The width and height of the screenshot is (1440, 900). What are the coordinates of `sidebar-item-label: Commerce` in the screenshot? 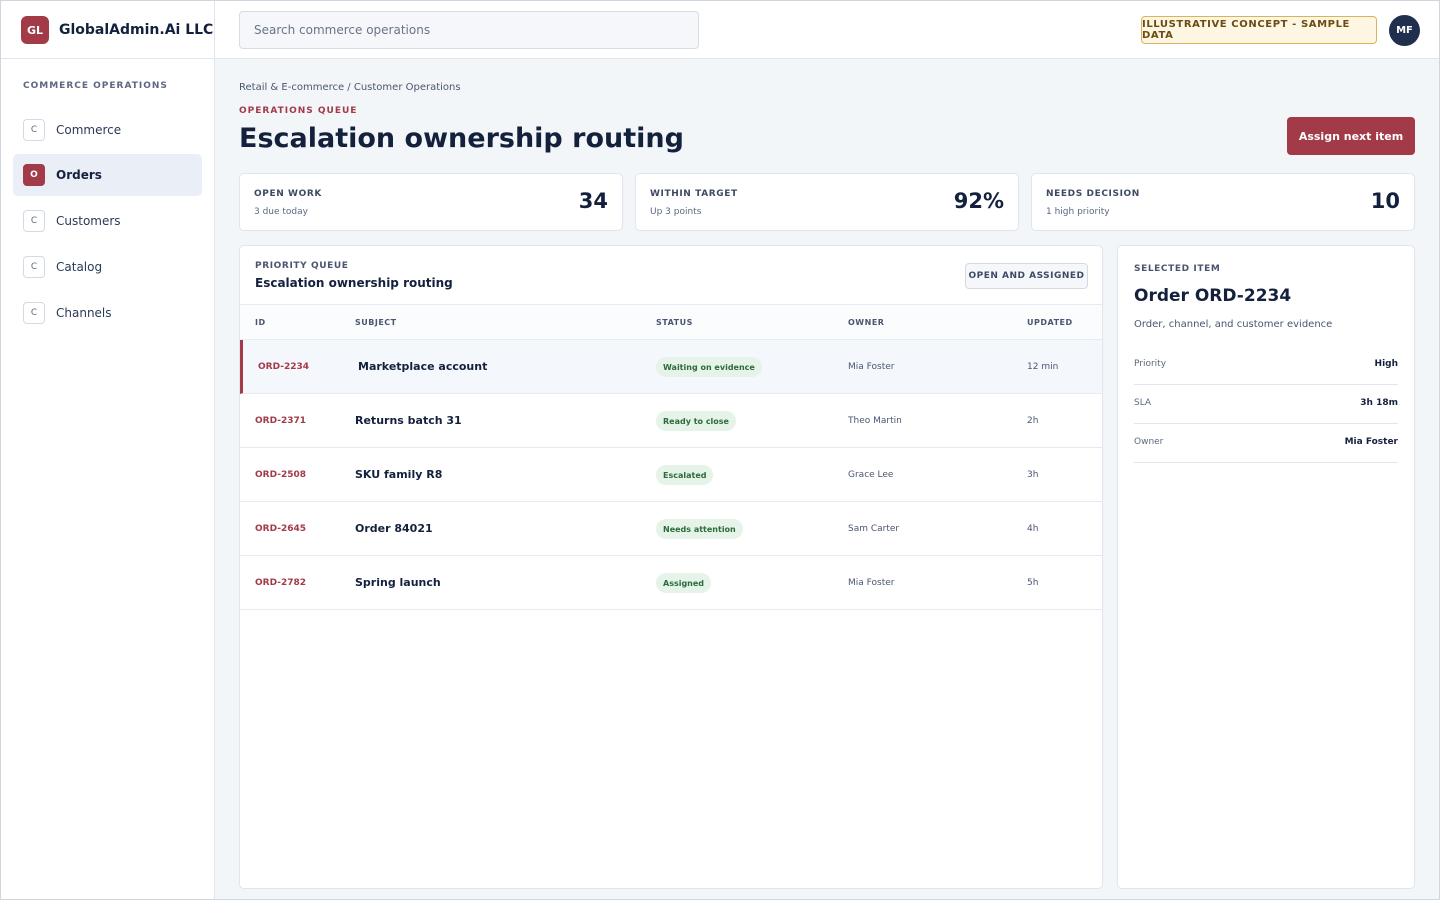 It's located at (89, 130).